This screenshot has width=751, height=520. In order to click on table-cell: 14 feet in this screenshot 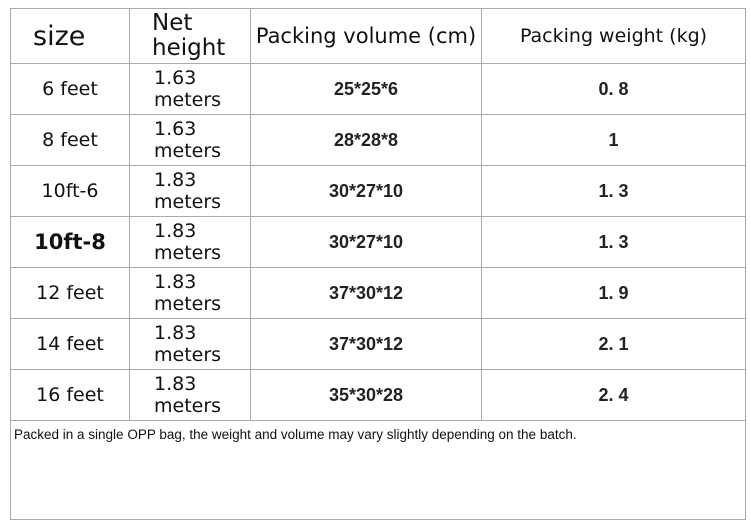, I will do `click(70, 344)`.